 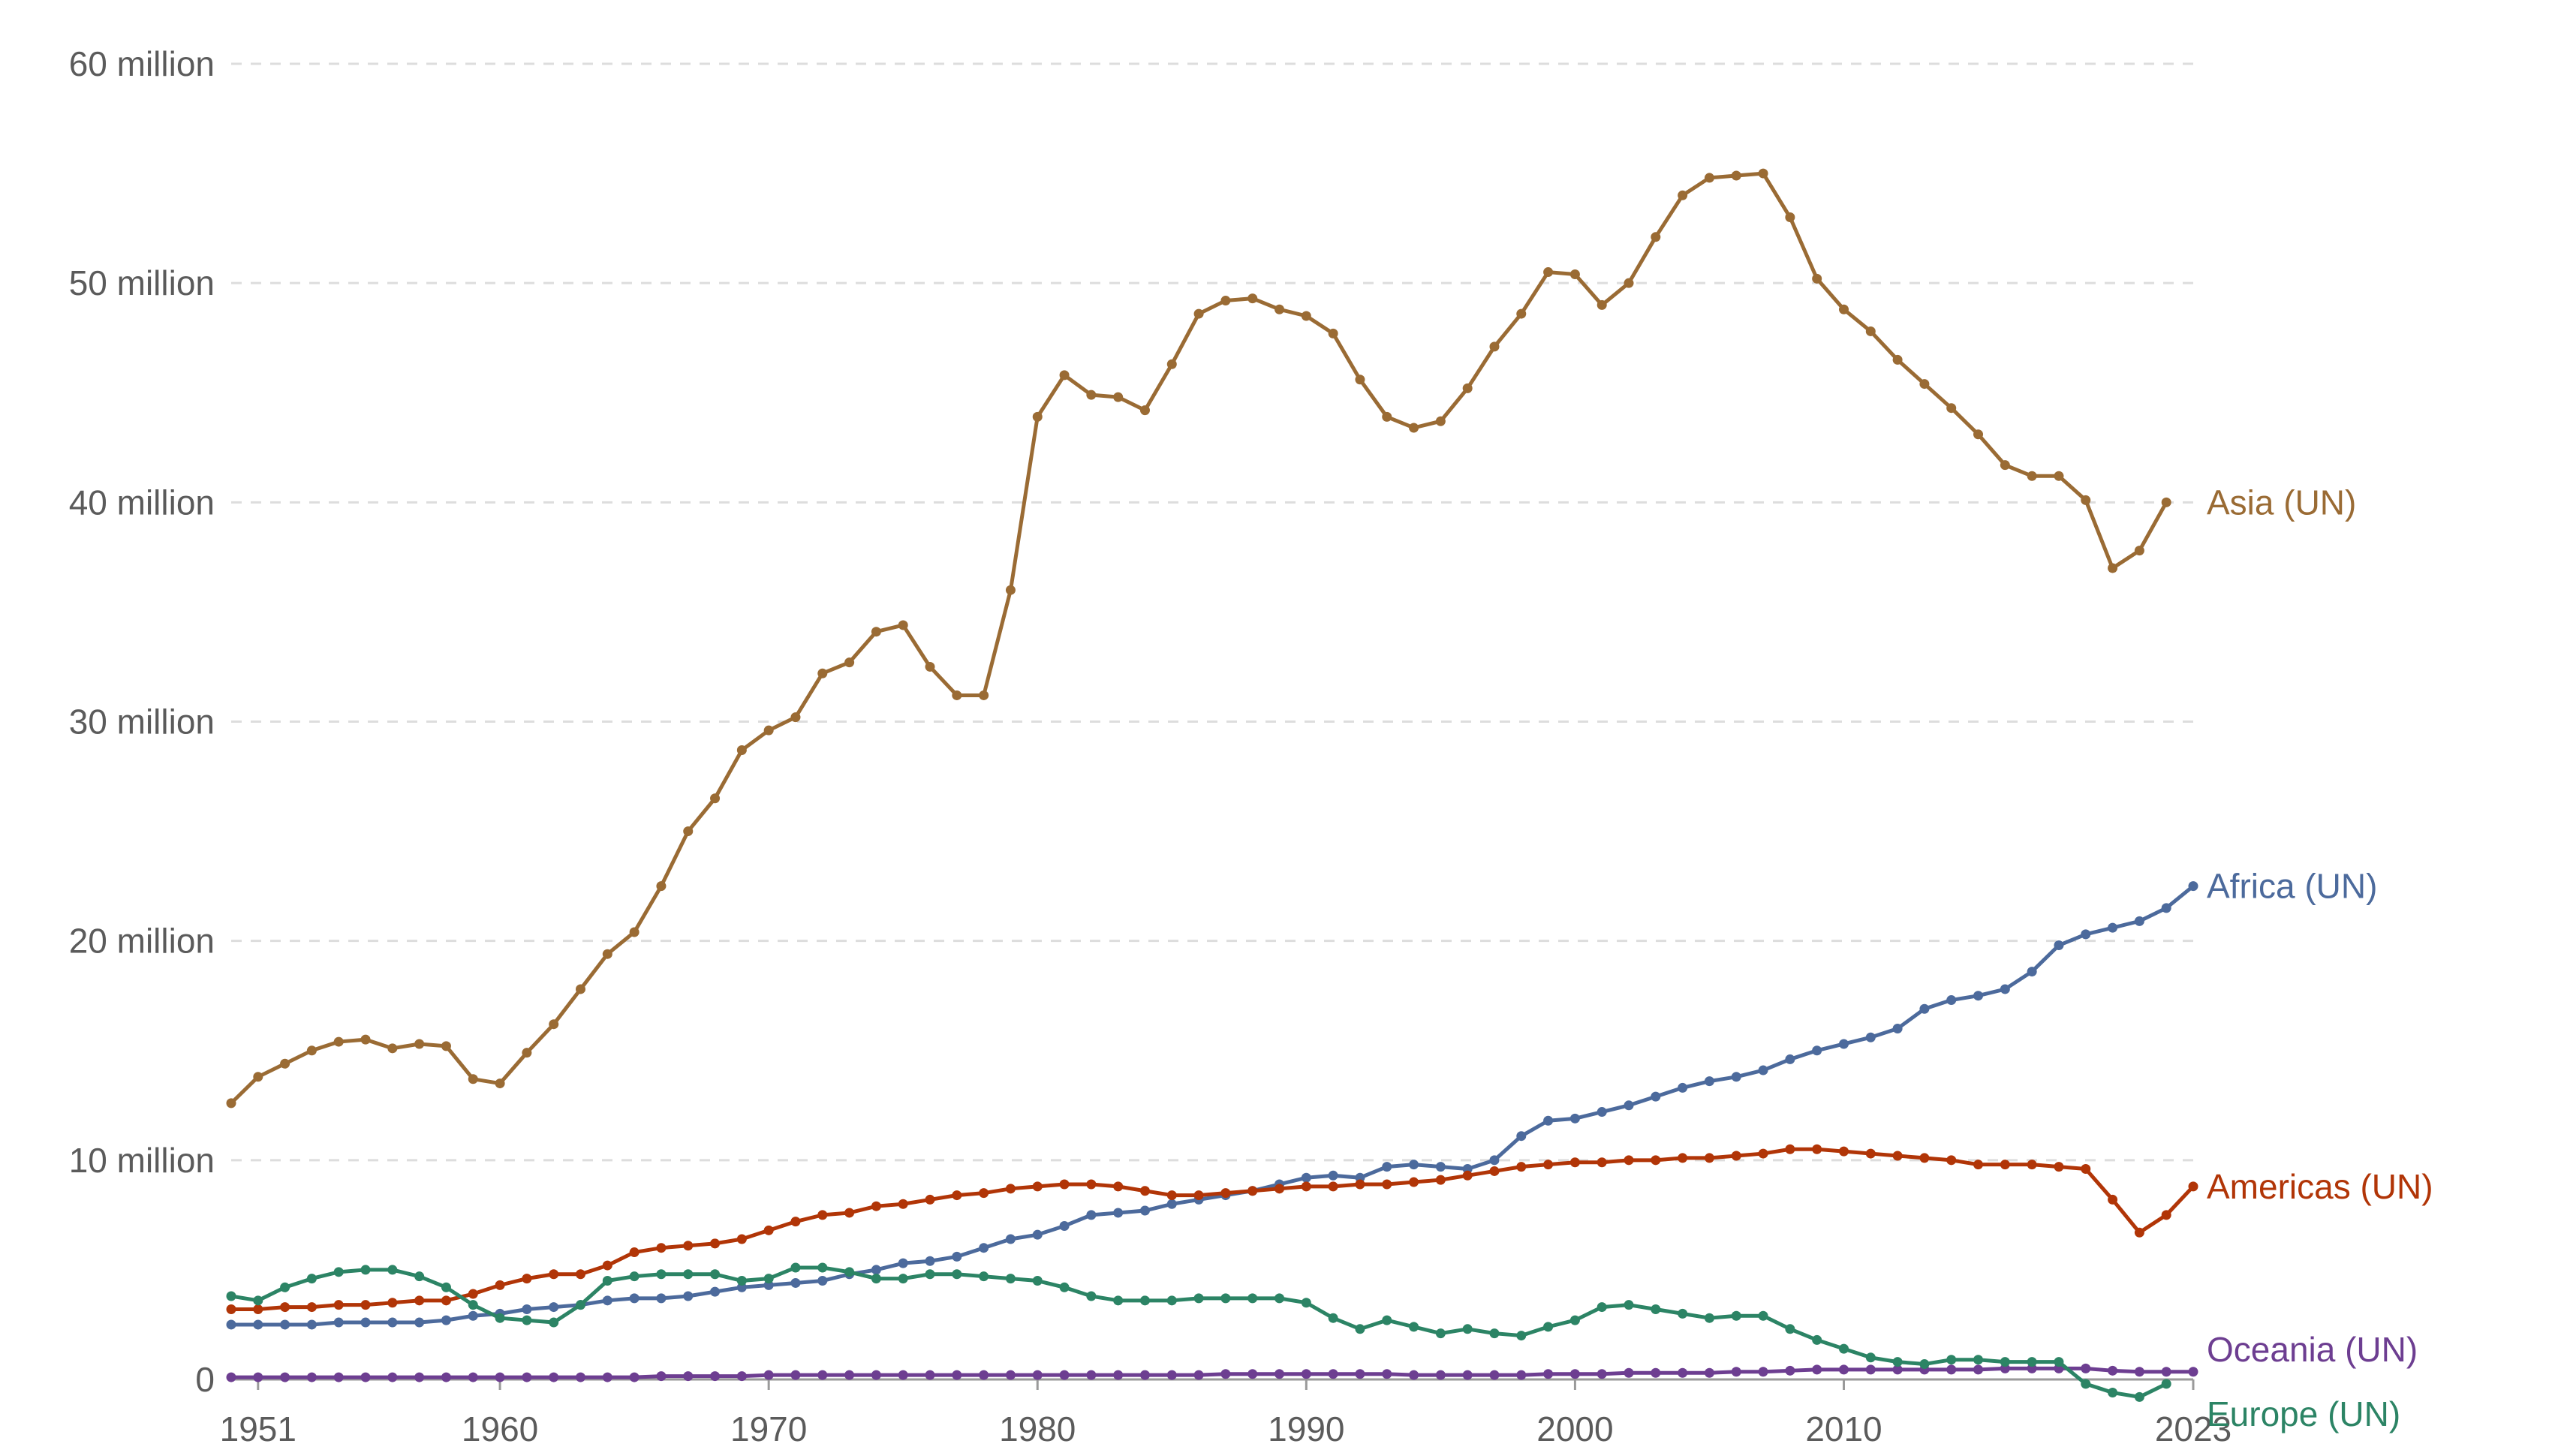 I want to click on x-tick-label: 1951, so click(x=258, y=1428).